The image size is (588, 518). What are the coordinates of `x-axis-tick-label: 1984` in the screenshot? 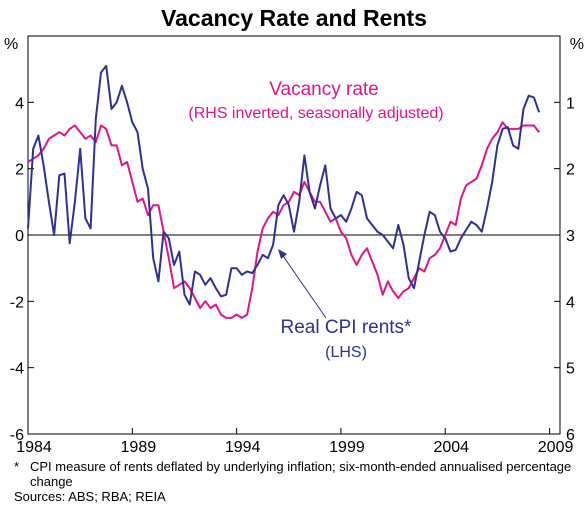 It's located at (34, 447).